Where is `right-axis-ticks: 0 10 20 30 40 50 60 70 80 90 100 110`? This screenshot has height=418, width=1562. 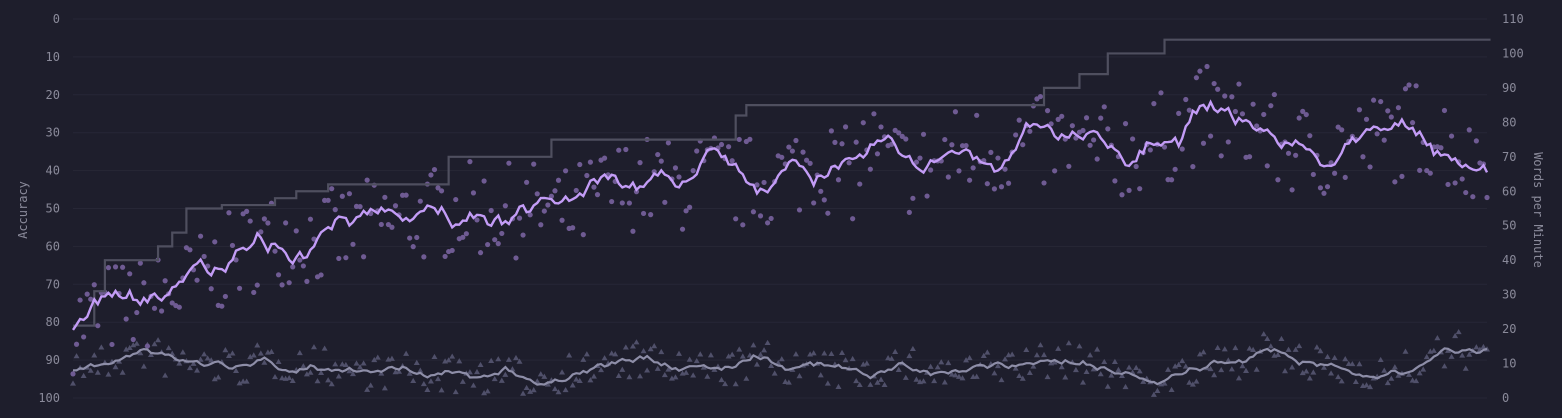 right-axis-ticks: 0 10 20 30 40 50 60 70 80 90 100 110 is located at coordinates (1513, 208).